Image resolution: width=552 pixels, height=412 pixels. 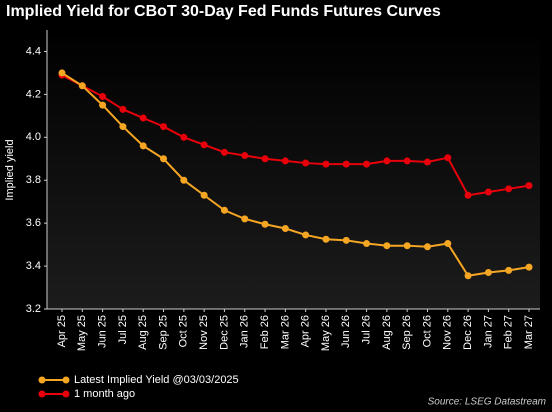 I want to click on x-tick-label: Jun 26, so click(x=346, y=331).